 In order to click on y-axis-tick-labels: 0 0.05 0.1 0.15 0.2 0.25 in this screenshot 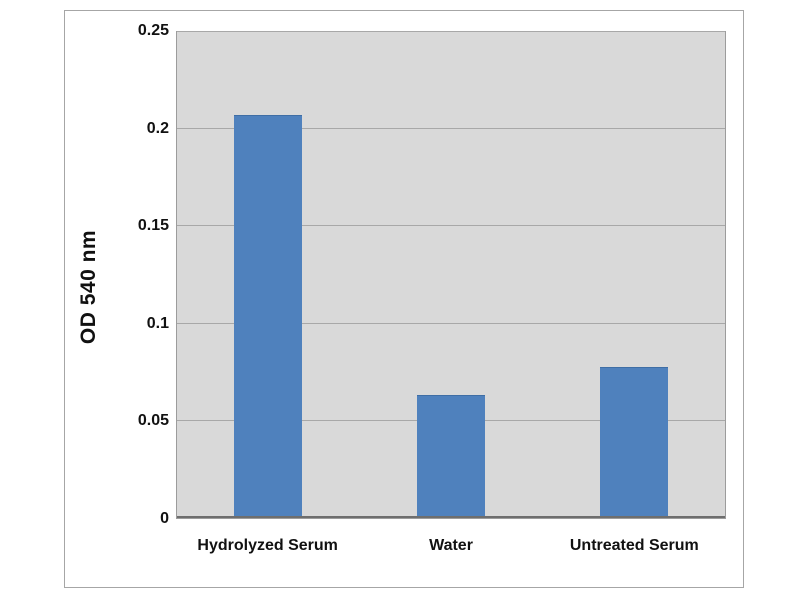, I will do `click(117, 274)`.